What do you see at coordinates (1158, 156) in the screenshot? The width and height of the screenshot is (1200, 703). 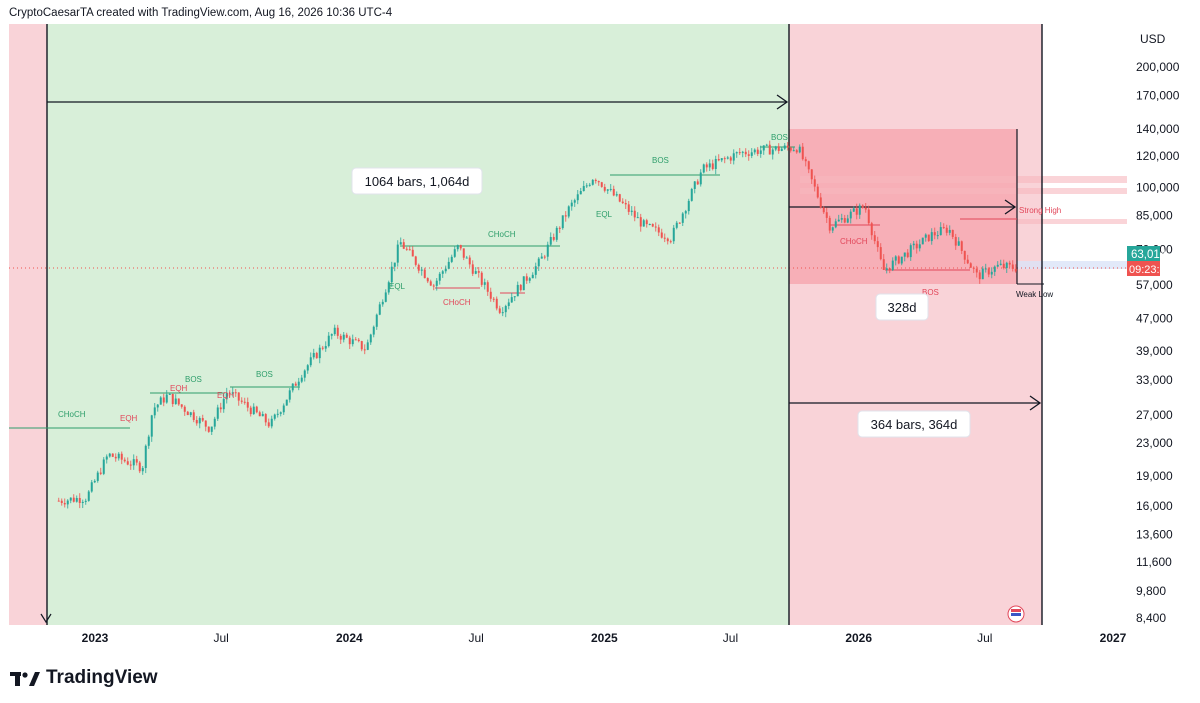 I see `price-tick-label: 120,000` at bounding box center [1158, 156].